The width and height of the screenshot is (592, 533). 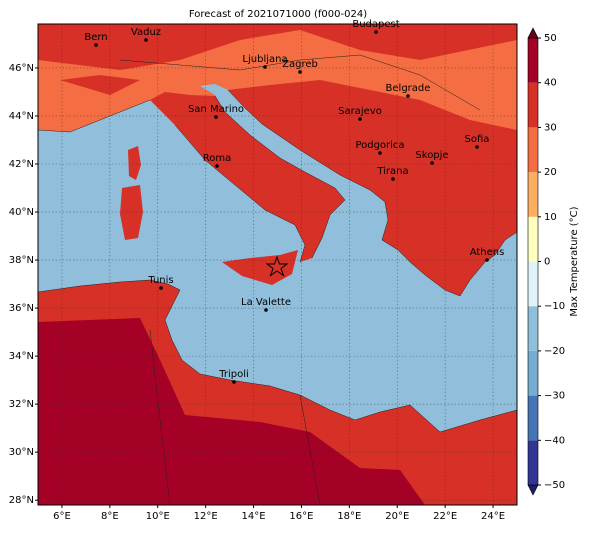 What do you see at coordinates (21, 212) in the screenshot?
I see `y-tick-label: 40°N` at bounding box center [21, 212].